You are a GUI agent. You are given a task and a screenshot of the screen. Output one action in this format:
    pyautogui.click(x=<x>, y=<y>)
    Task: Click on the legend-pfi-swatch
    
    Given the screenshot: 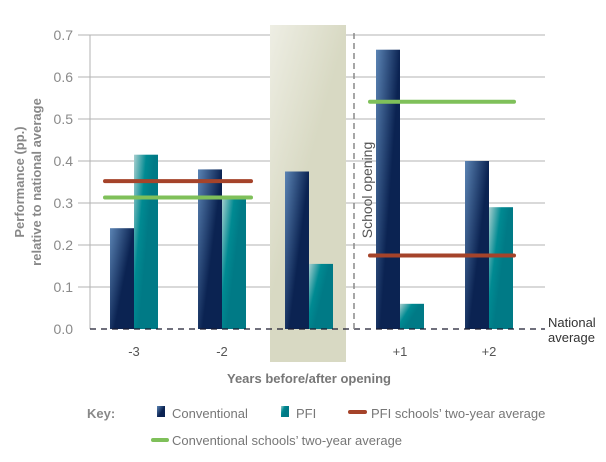 What is the action you would take?
    pyautogui.click(x=285, y=411)
    